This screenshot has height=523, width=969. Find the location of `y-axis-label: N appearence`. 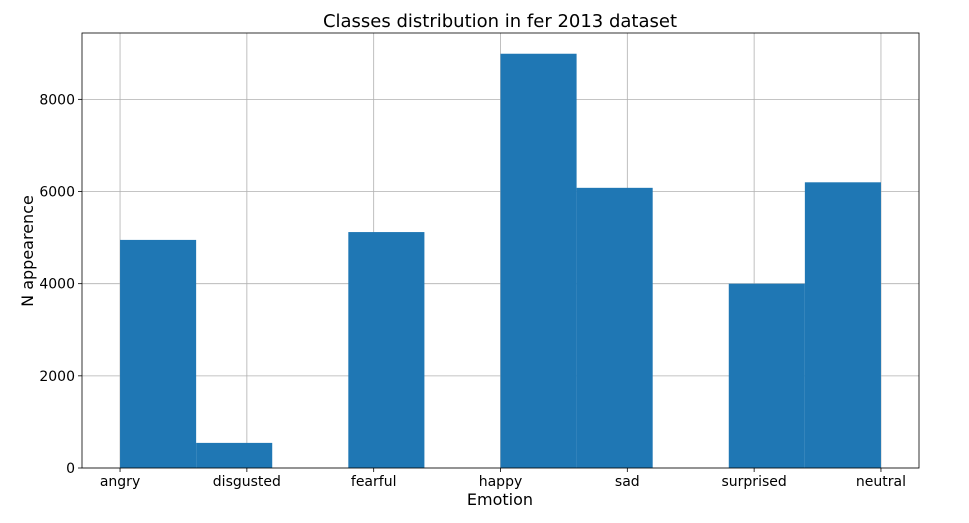

y-axis-label: N appearence is located at coordinates (27, 251).